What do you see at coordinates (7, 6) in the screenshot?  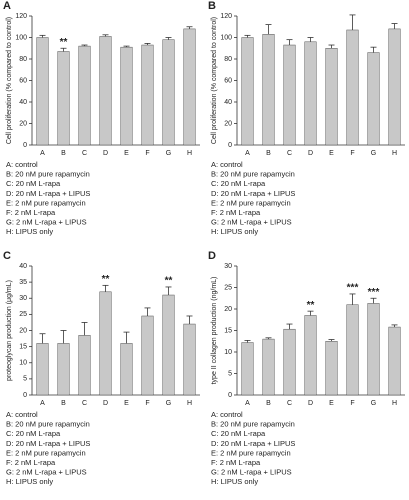 I see `panel-letter: A` at bounding box center [7, 6].